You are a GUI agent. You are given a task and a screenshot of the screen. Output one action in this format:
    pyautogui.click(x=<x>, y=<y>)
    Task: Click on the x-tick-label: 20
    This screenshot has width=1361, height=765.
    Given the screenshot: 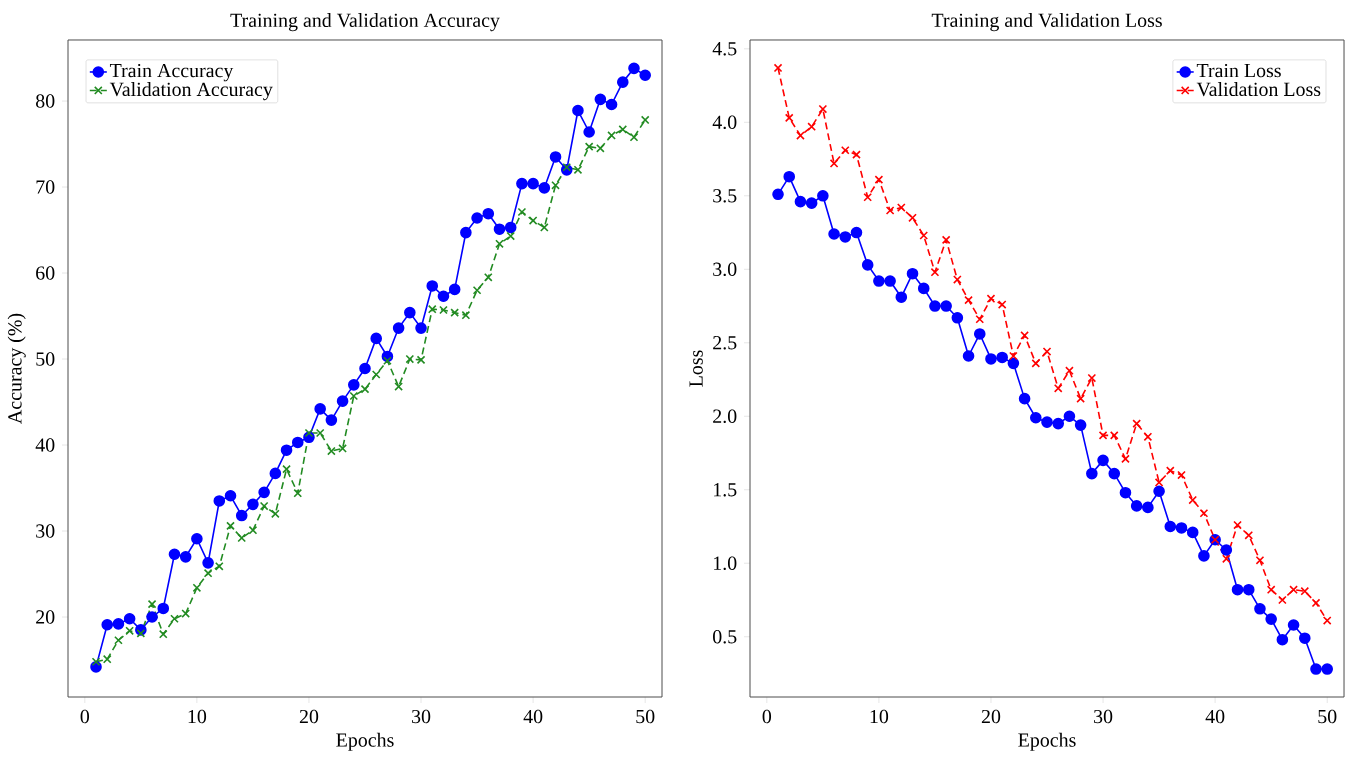 What is the action you would take?
    pyautogui.click(x=991, y=716)
    